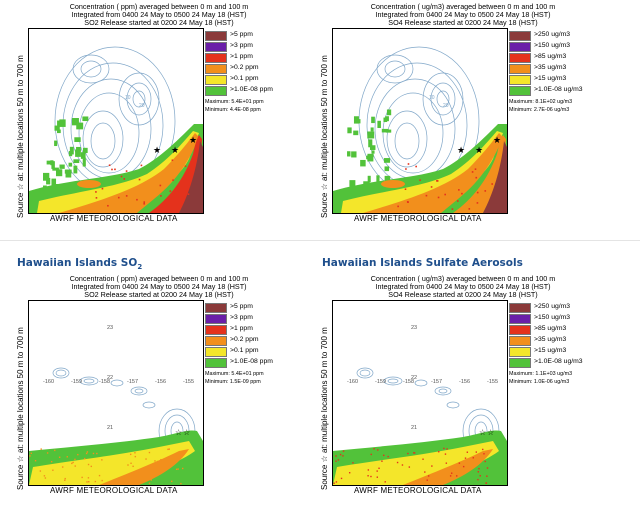 The image size is (640, 521). What do you see at coordinates (110, 378) in the screenshot?
I see `latitude-label: 22` at bounding box center [110, 378].